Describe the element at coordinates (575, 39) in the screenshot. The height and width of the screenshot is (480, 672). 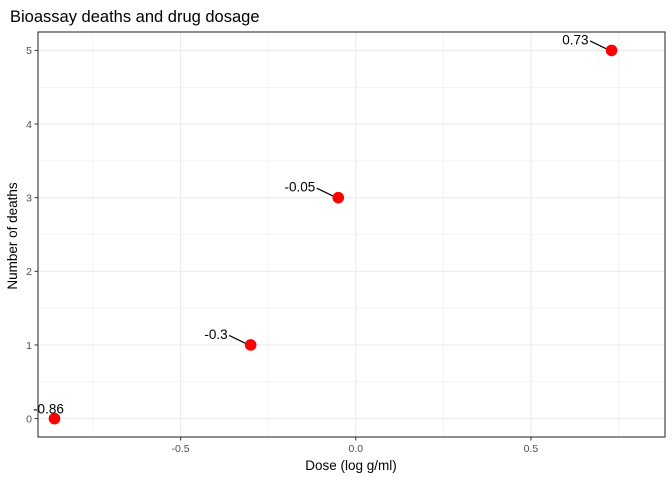
I see `data-label: 0.73` at that location.